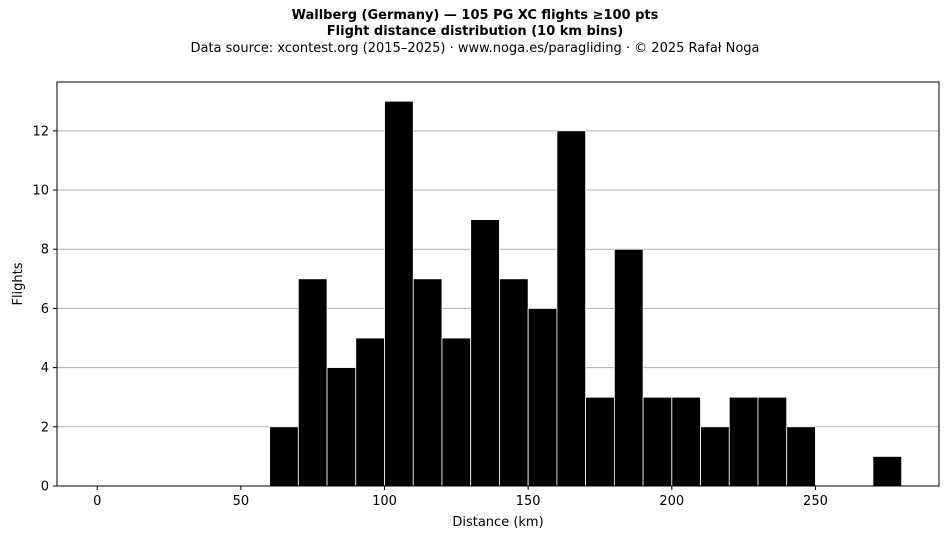 The height and width of the screenshot is (539, 950). What do you see at coordinates (18, 283) in the screenshot?
I see `y-axis-label: Flights` at bounding box center [18, 283].